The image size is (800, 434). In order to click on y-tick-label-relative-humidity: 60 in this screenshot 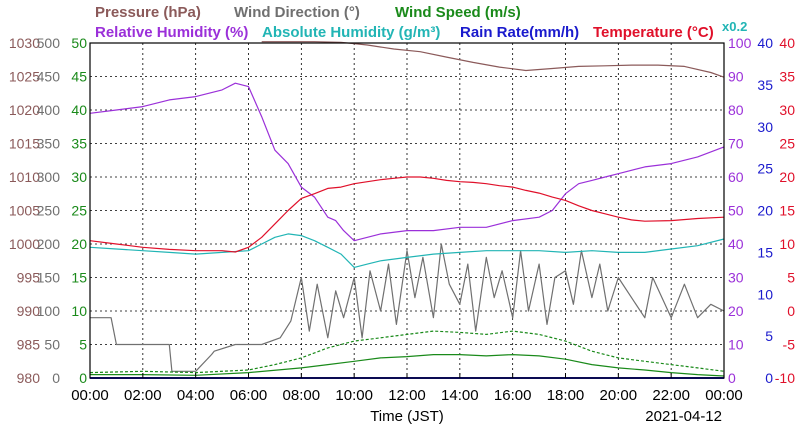, I will do `click(736, 177)`.